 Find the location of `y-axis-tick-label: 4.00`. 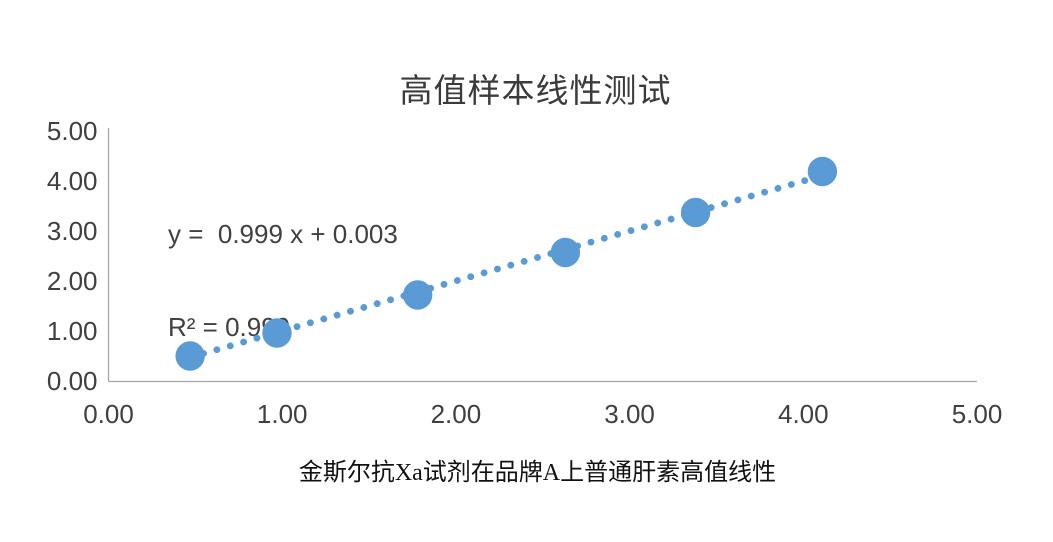

y-axis-tick-label: 4.00 is located at coordinates (72, 181).